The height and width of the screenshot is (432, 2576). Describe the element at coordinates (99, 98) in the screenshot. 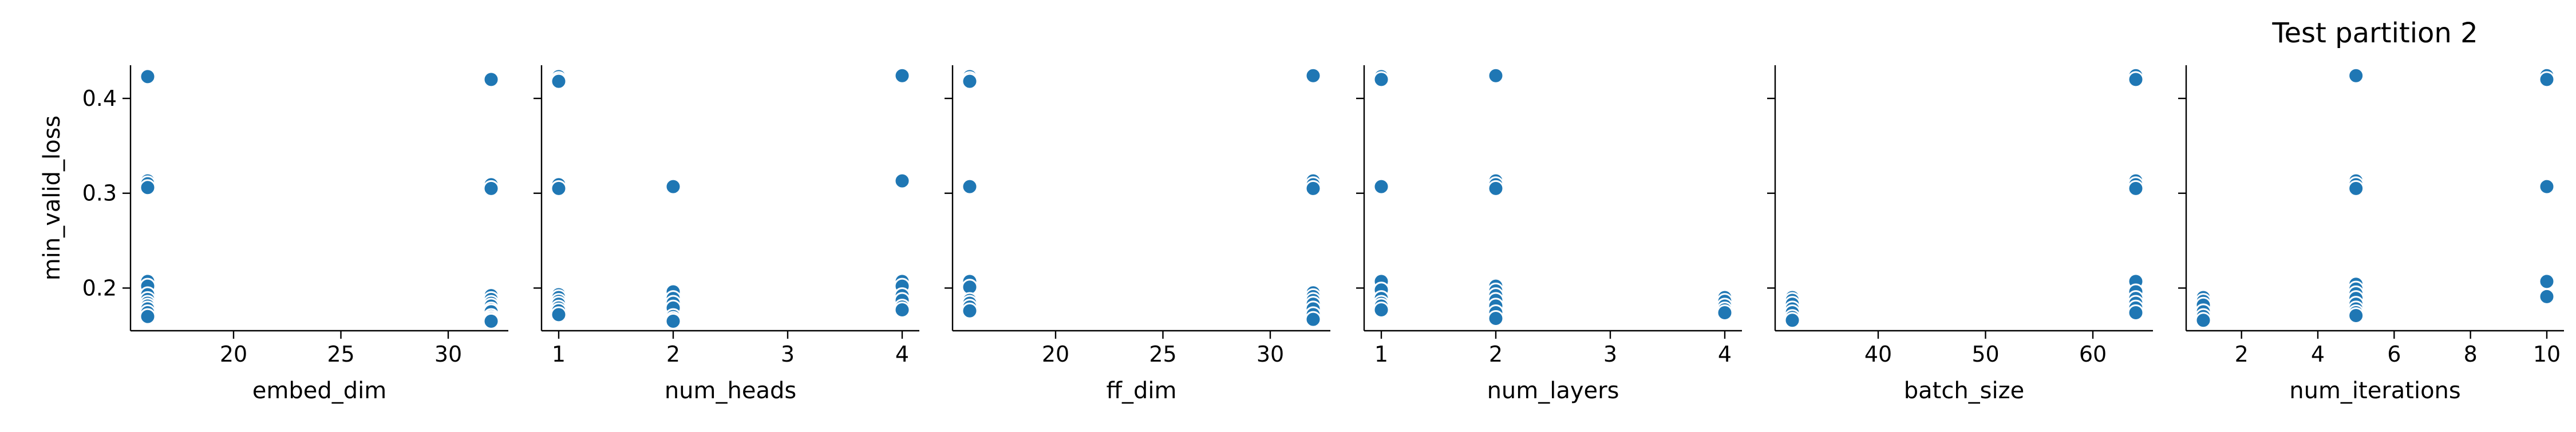

I see `y-tick-label: 0.4` at that location.